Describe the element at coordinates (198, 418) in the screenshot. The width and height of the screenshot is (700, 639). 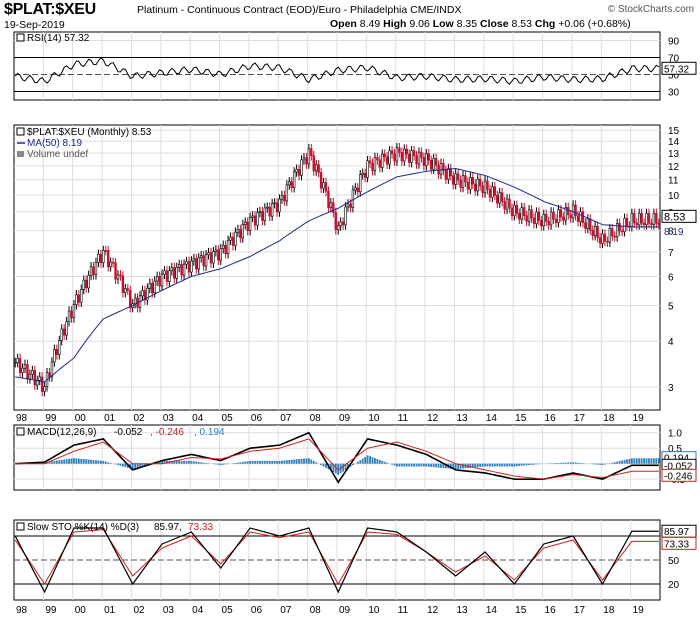
I see `x-axis-year-label: 04` at that location.